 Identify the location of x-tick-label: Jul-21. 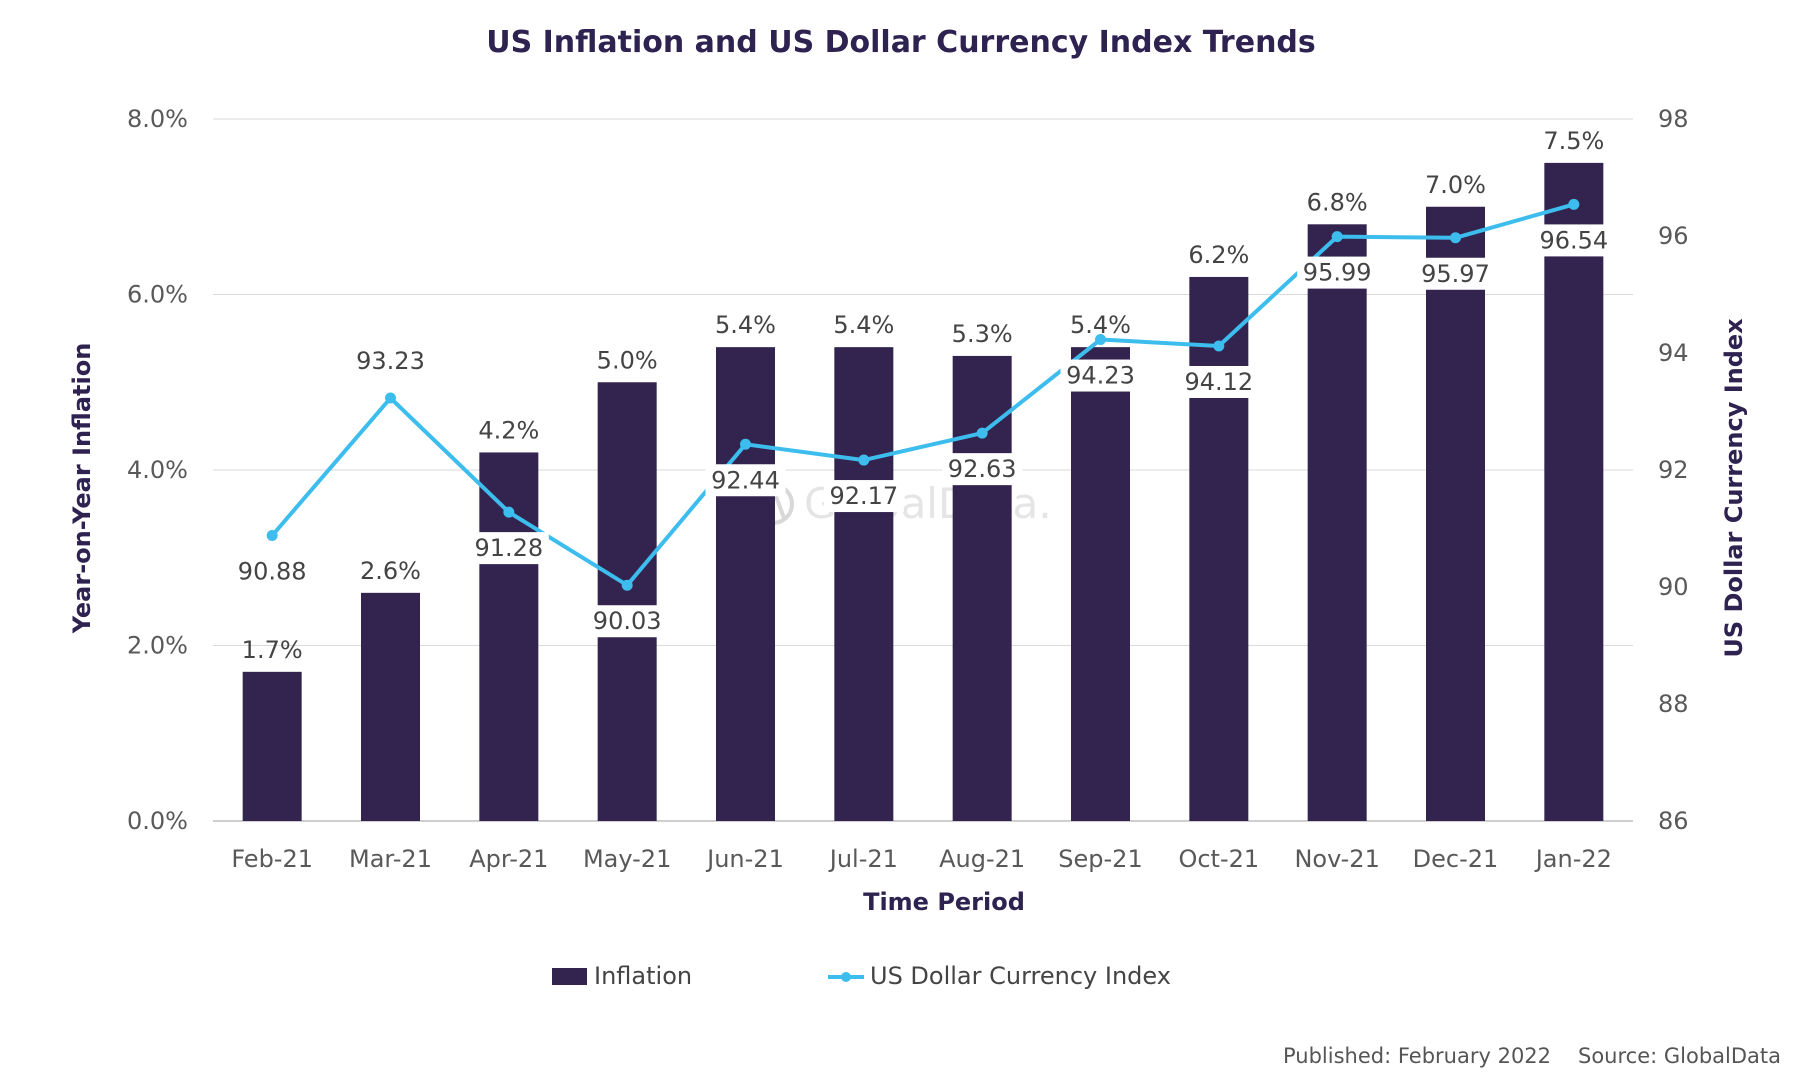
(863, 859).